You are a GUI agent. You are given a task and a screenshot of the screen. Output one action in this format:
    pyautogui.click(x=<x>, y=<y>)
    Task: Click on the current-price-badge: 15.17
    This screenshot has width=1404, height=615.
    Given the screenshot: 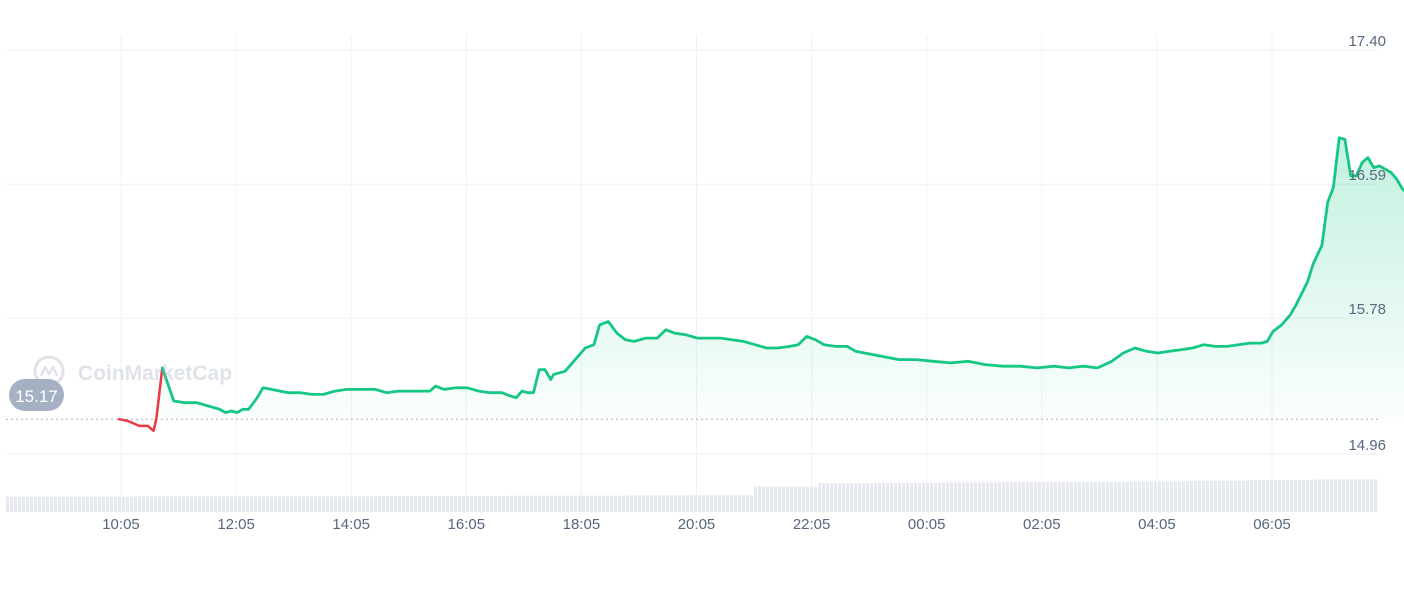 What is the action you would take?
    pyautogui.click(x=36, y=395)
    